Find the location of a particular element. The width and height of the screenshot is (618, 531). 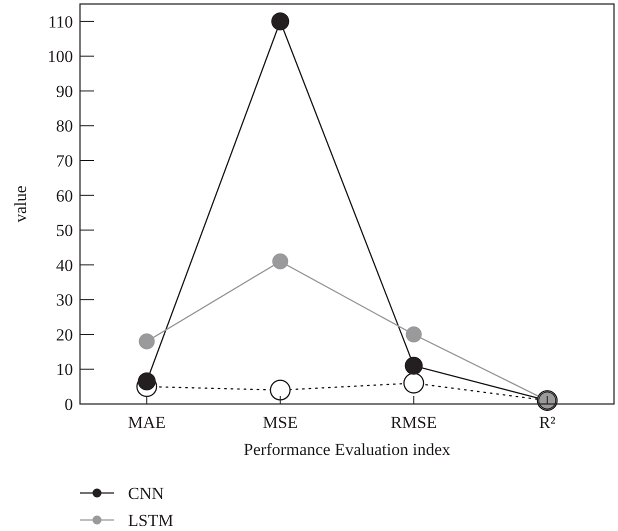

y-tick-label: 110 is located at coordinates (60, 22).